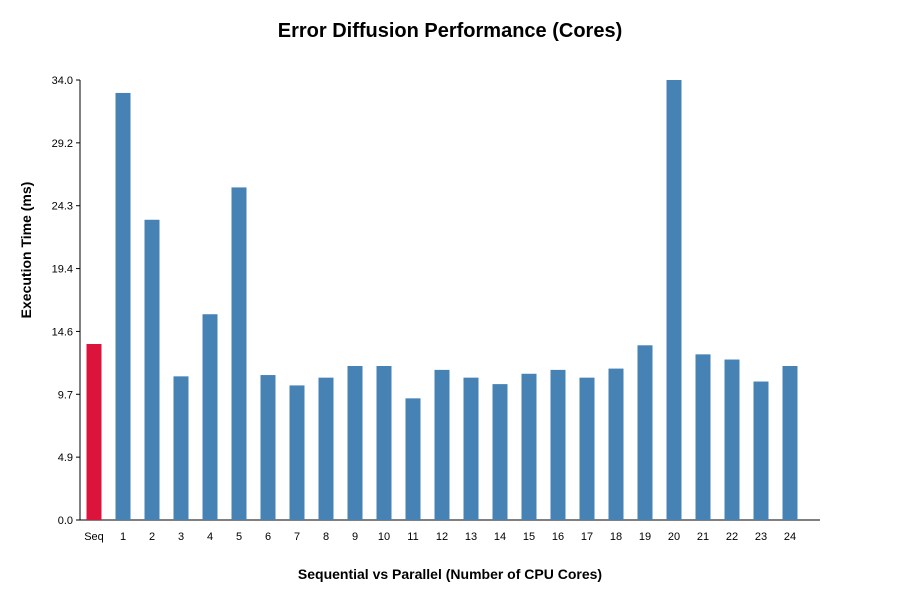 This screenshot has width=900, height=600. Describe the element at coordinates (62, 332) in the screenshot. I see `y-tick-label: 14.6` at that location.